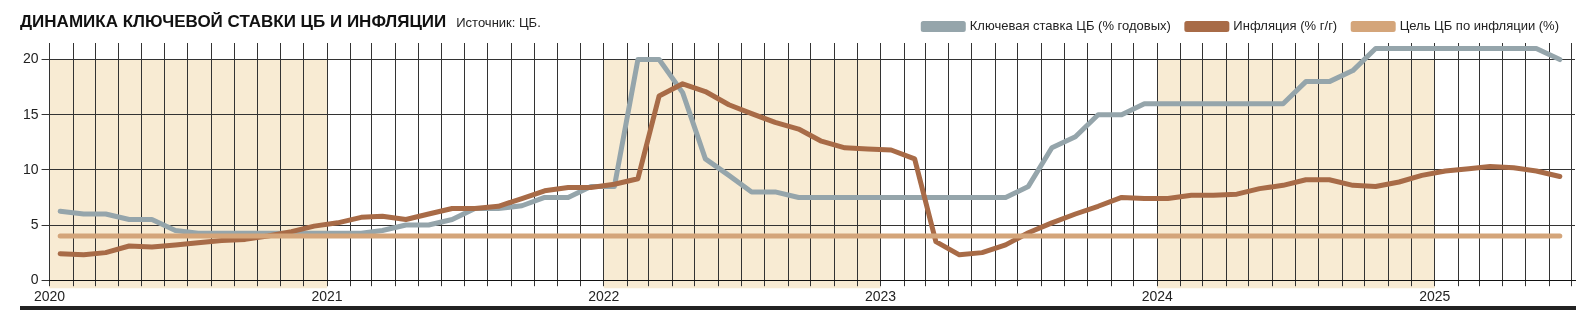 The height and width of the screenshot is (323, 1591). Describe the element at coordinates (1157, 296) in the screenshot. I see `x-tick-label: 2024` at that location.